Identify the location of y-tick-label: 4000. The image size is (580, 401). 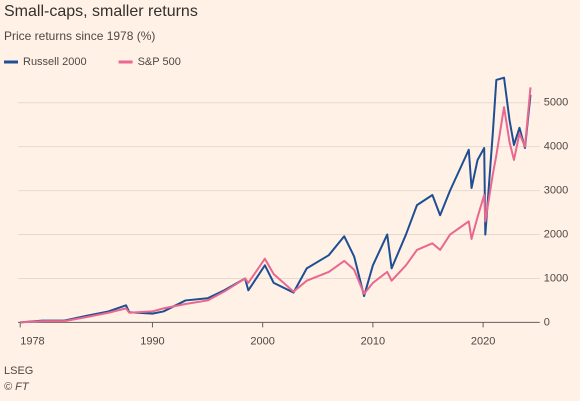
(556, 147).